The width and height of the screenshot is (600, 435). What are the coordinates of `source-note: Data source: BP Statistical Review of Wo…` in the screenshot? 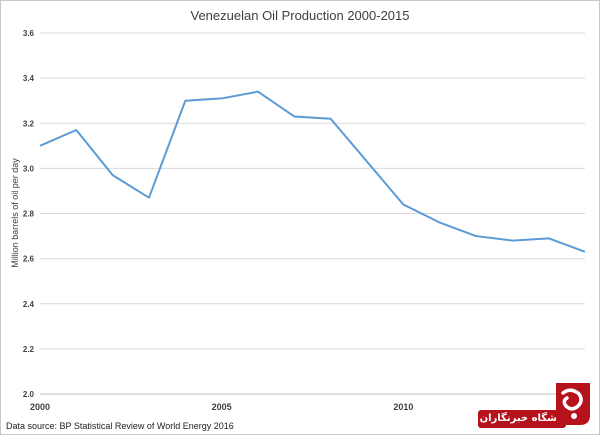 It's located at (120, 426).